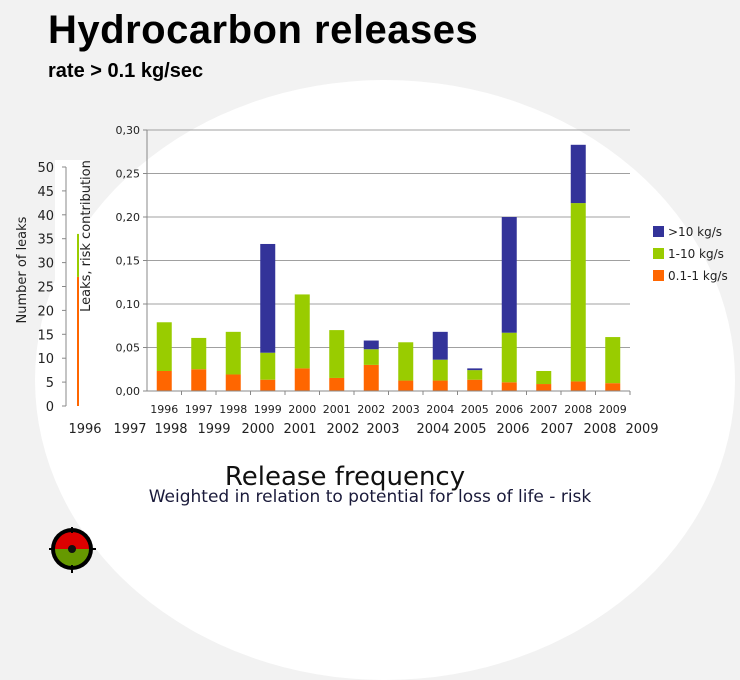 The image size is (740, 680). Describe the element at coordinates (469, 429) in the screenshot. I see `secondary-year-label: 2005` at that location.